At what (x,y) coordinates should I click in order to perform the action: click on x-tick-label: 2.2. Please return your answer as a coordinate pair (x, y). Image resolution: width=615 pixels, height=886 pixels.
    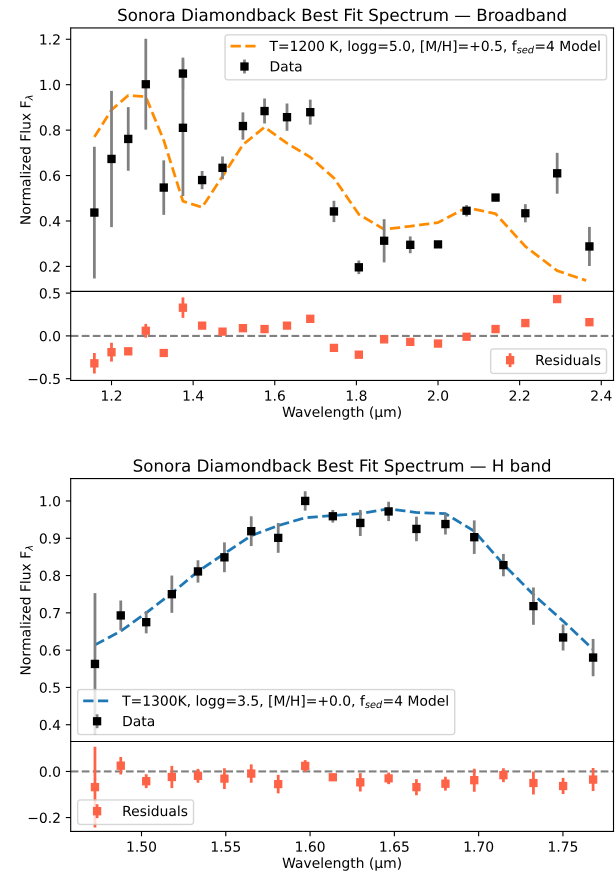
    Looking at the image, I should click on (520, 395).